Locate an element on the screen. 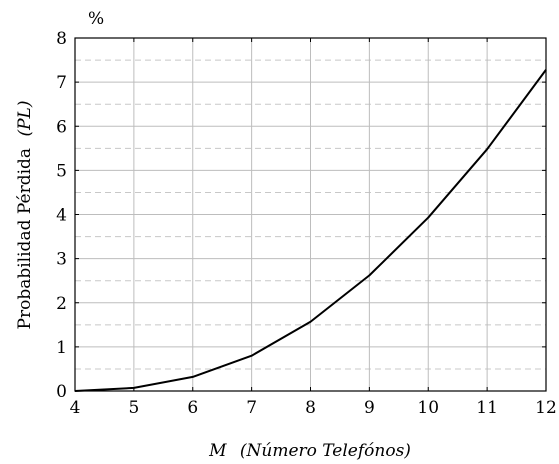 The width and height of the screenshot is (559, 464). y-tick-label: 2 is located at coordinates (61, 304).